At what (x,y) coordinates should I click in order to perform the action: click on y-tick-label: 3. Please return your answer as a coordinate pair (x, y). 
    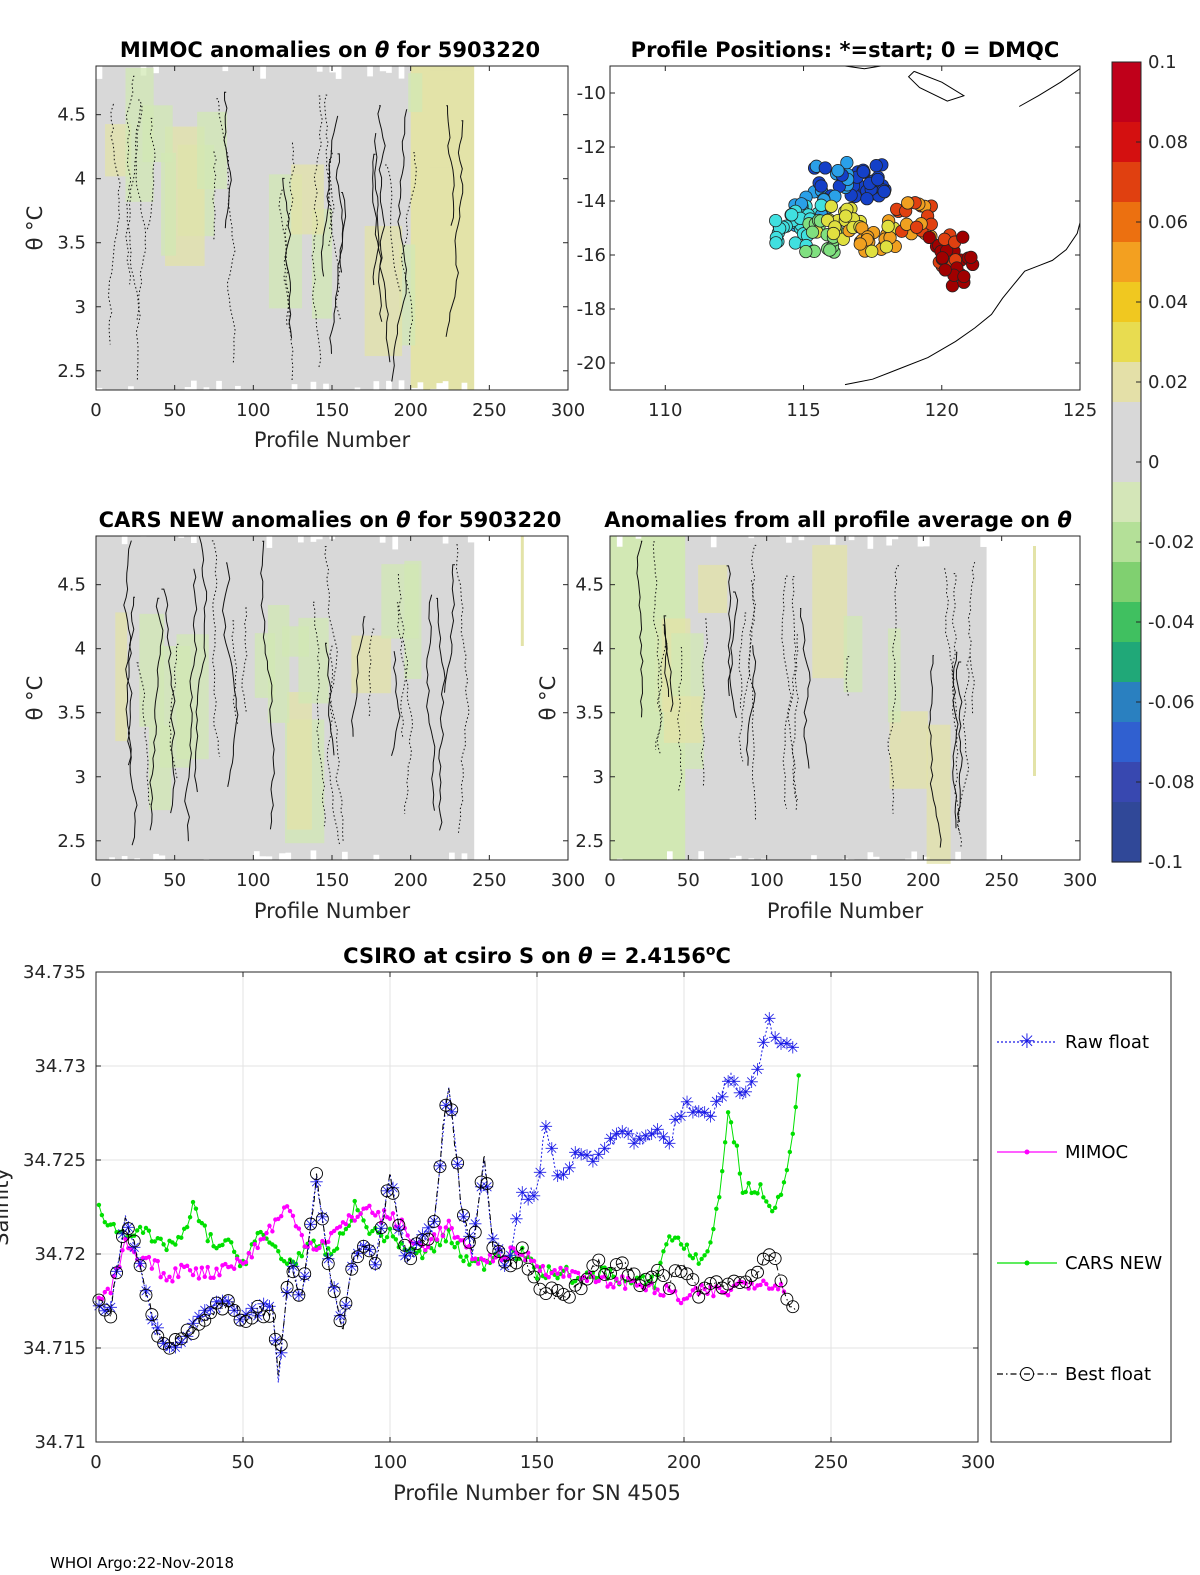
    Looking at the image, I should click on (80, 307).